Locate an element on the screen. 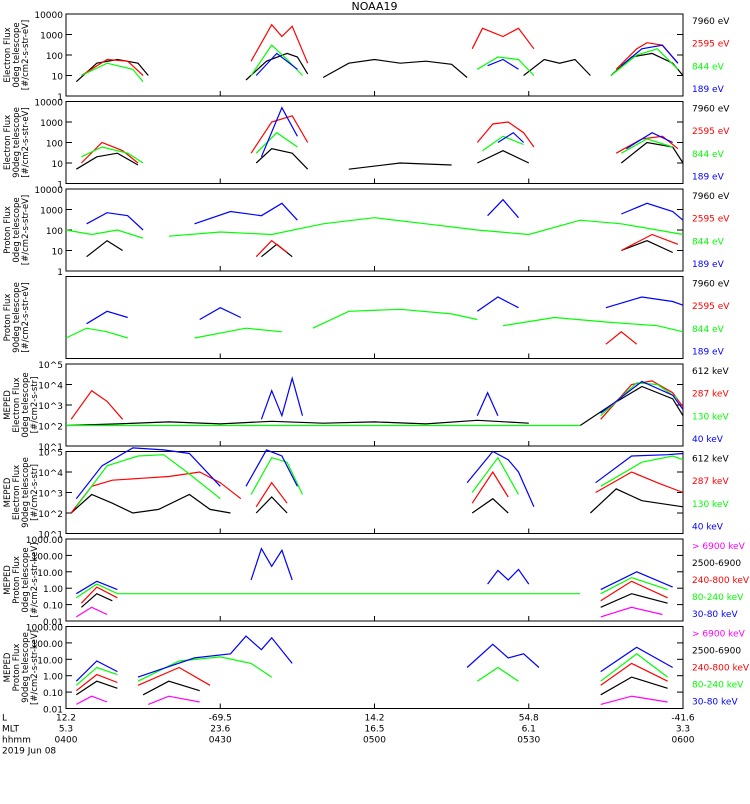 The image size is (750, 804). panel-8-legend-item: 30-80 keV is located at coordinates (715, 703).